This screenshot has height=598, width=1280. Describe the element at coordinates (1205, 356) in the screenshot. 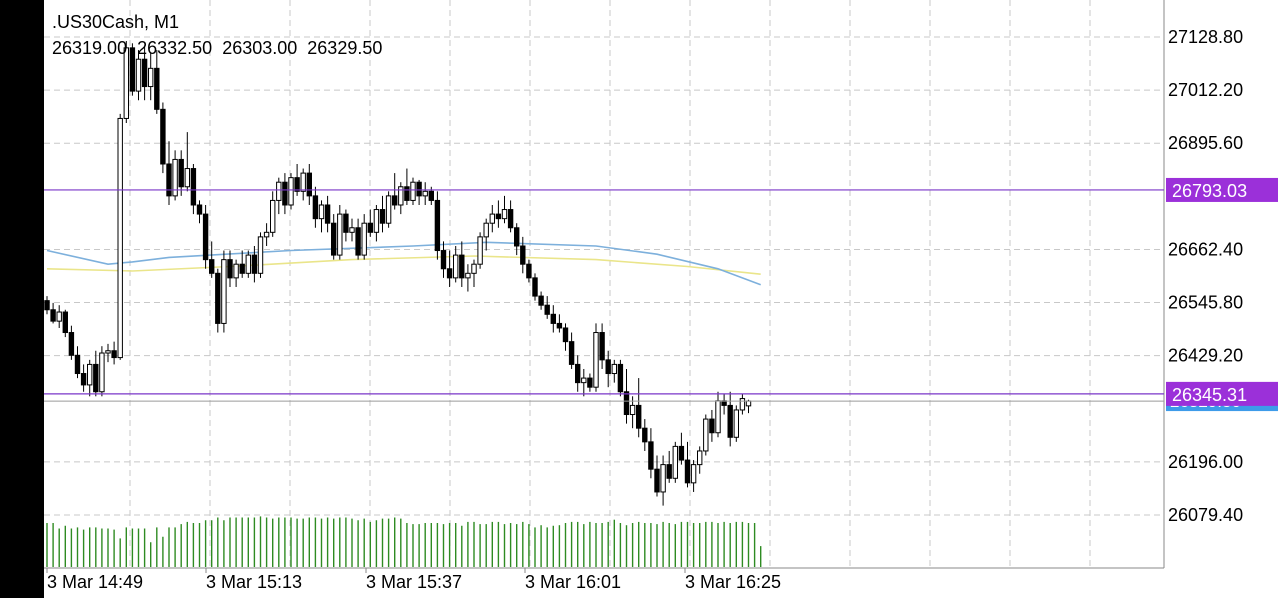

I see `price-tick-label: 26429.20` at that location.